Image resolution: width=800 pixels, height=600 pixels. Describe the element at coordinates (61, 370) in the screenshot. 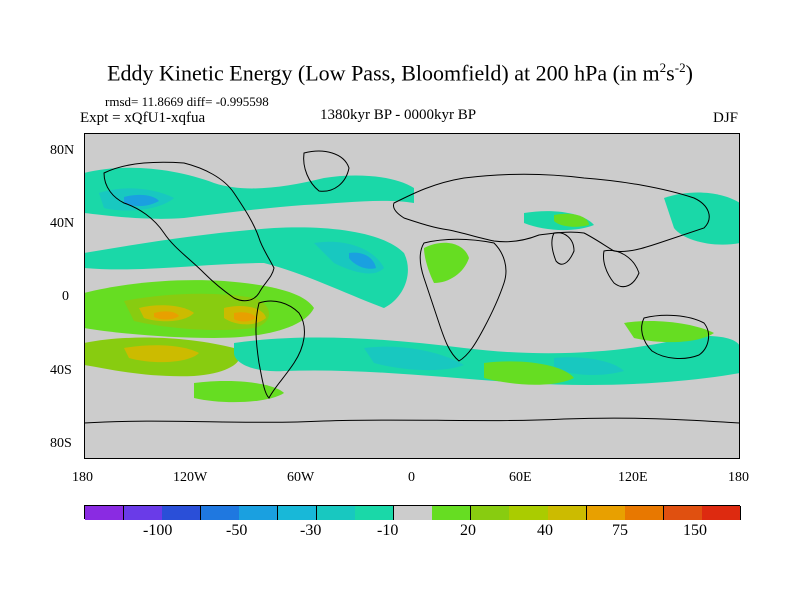

I see `y-tick-label-40s: 40S` at that location.